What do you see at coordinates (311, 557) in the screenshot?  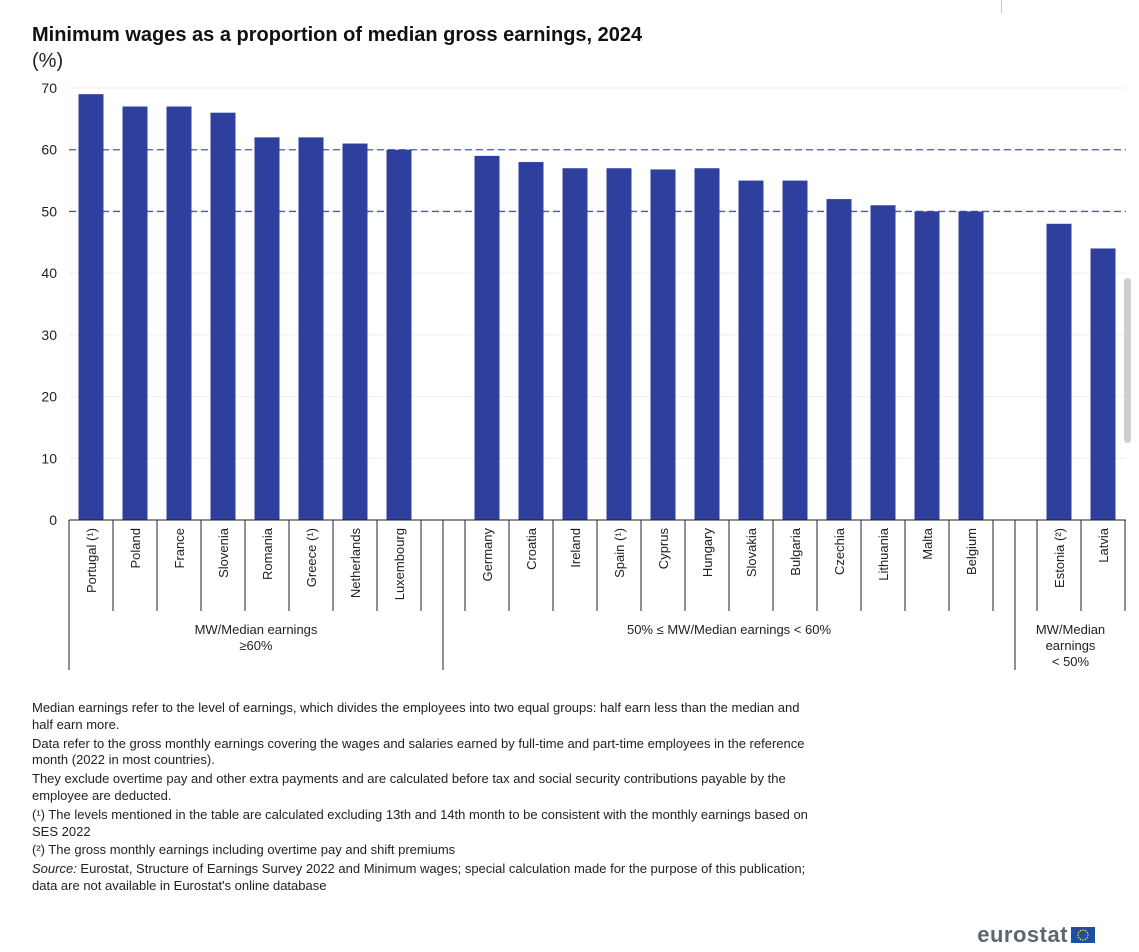 I see `x-tick-label: Greece (¹)` at bounding box center [311, 557].